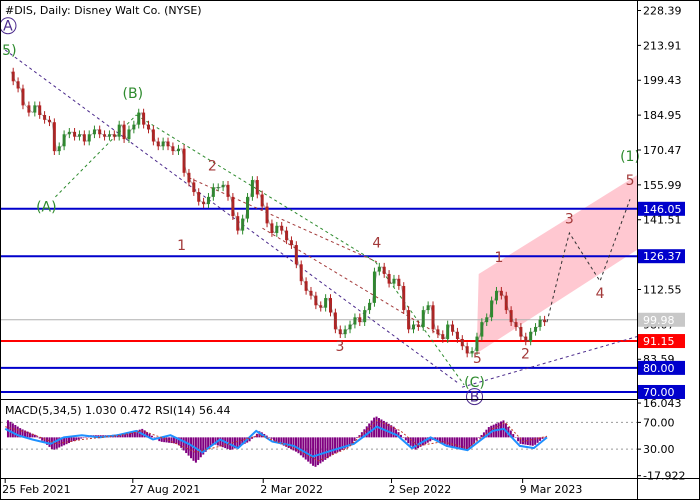  Describe the element at coordinates (477, 359) in the screenshot. I see `wave-label-8: 5` at that location.